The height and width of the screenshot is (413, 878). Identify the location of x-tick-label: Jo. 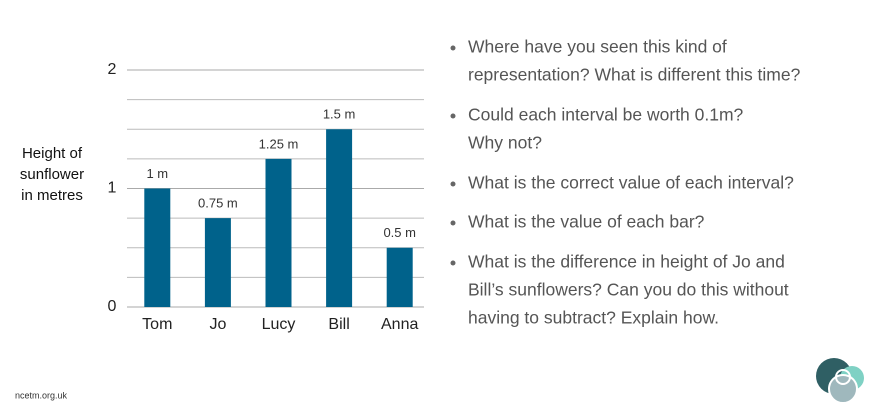
(217, 324).